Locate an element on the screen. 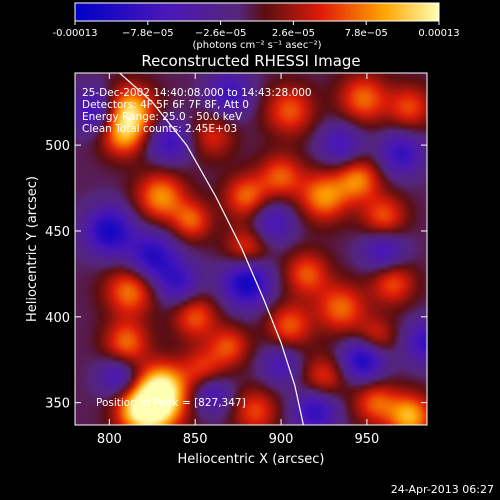 The image size is (500, 500). colorbar-tick-label: −7.8e−05 is located at coordinates (148, 33).